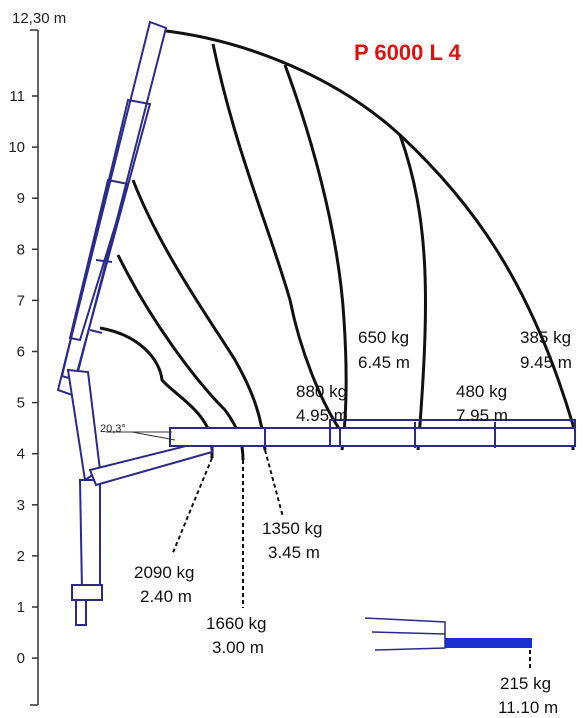 The width and height of the screenshot is (587, 718). Describe the element at coordinates (113, 429) in the screenshot. I see `angle-label: 20,3°` at that location.